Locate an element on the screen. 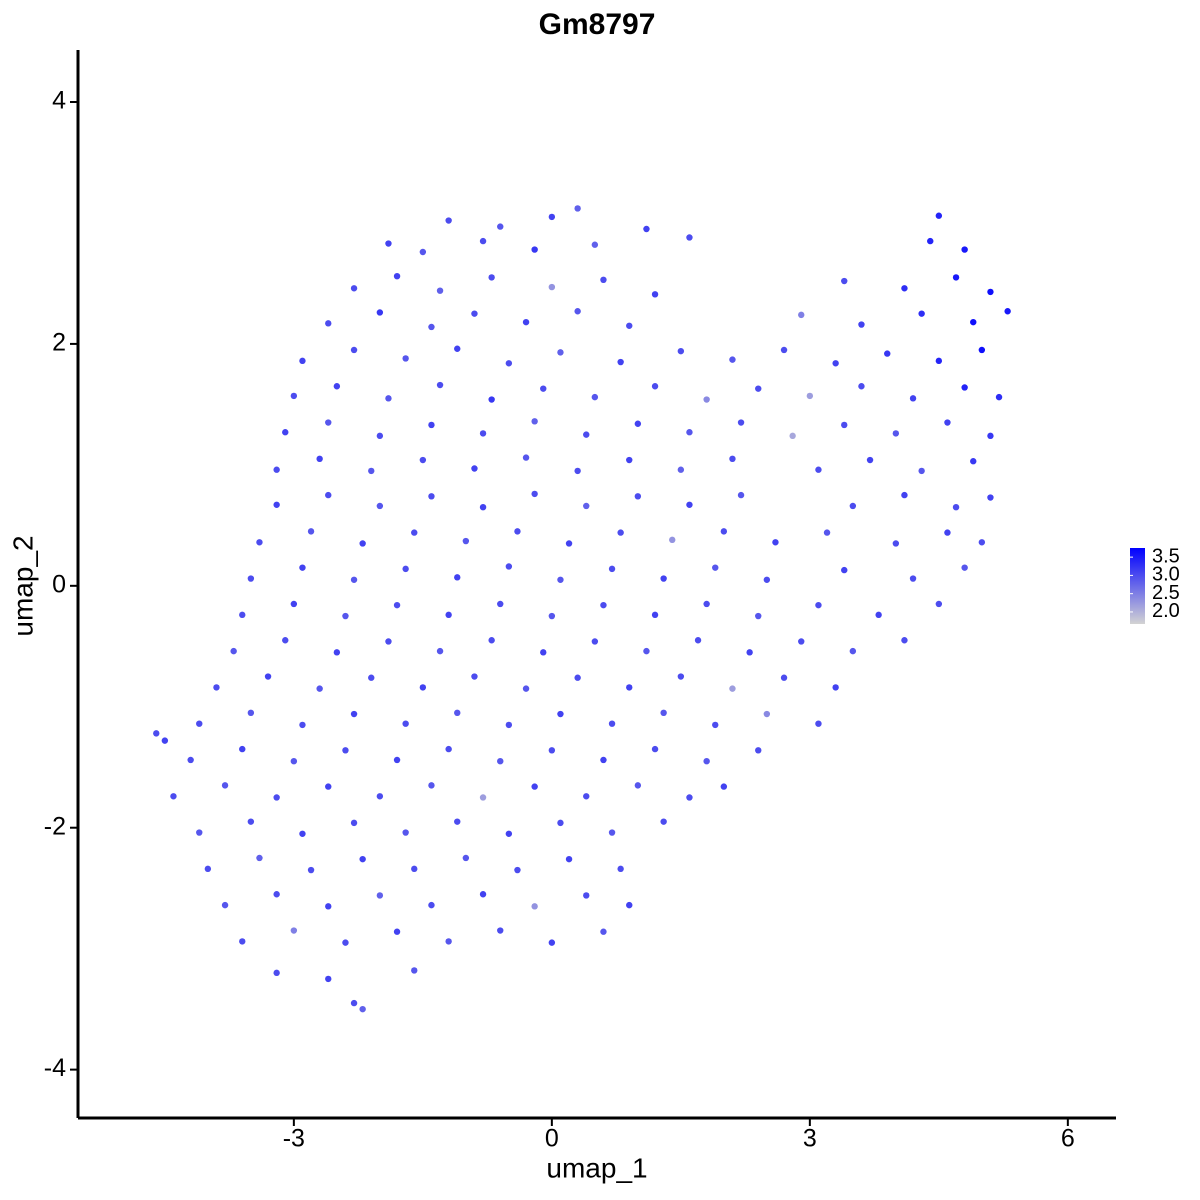 The width and height of the screenshot is (1200, 1200). colorbar-tick-label: 2.0 is located at coordinates (1166, 611).